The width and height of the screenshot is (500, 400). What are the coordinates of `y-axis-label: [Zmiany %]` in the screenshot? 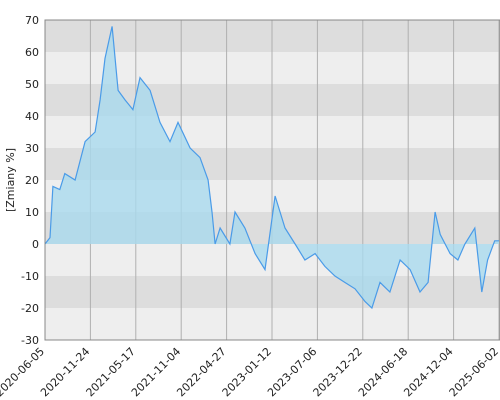 It's located at (10, 180).